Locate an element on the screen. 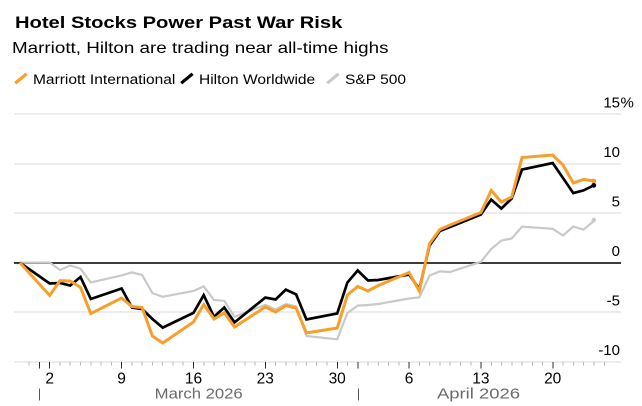  svg-text: April 2026 is located at coordinates (478, 395).